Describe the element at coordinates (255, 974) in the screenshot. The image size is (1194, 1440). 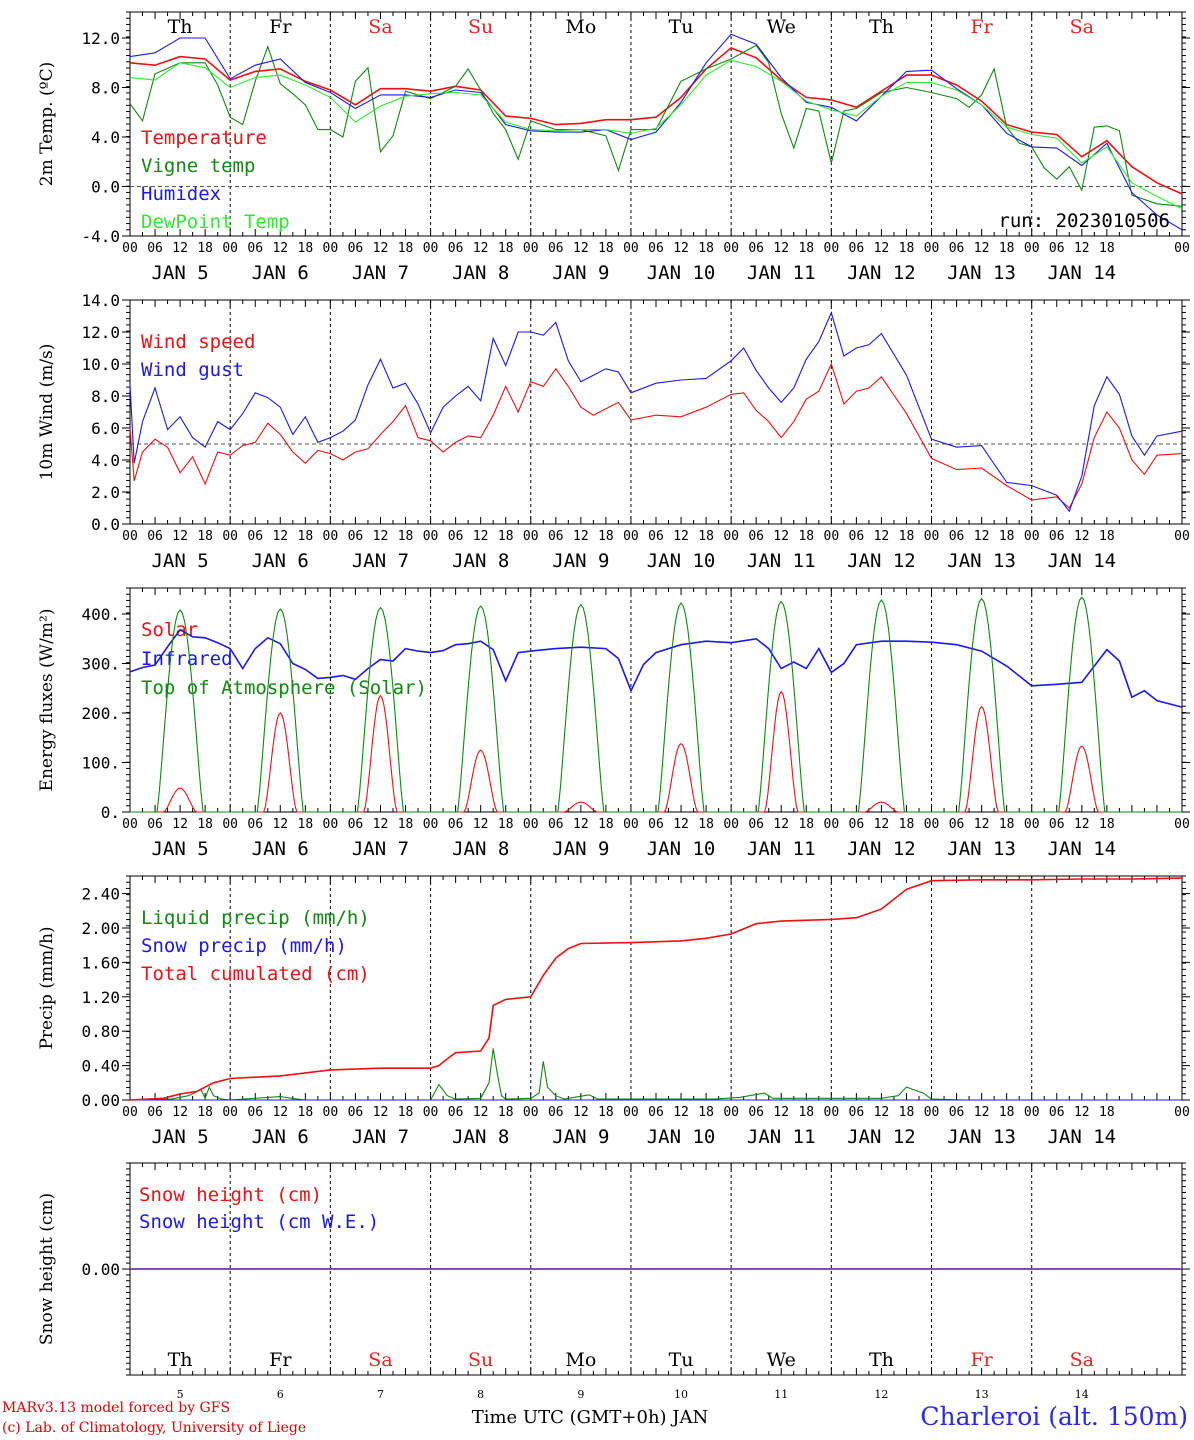
I see `legend-precip-2: Total cumulated (cm)` at that location.